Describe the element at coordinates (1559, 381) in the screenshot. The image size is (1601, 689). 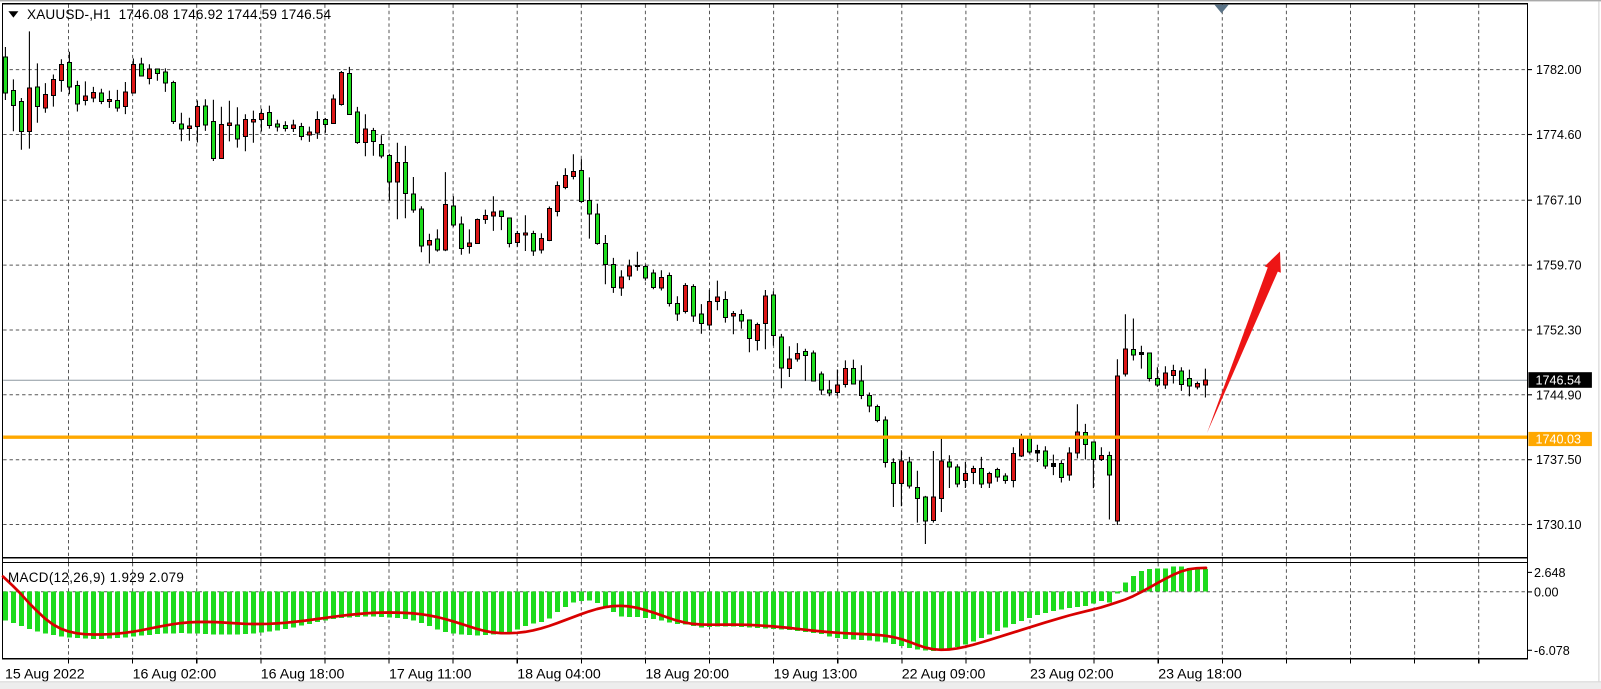
I see `svg-text: 1746.54` at that location.